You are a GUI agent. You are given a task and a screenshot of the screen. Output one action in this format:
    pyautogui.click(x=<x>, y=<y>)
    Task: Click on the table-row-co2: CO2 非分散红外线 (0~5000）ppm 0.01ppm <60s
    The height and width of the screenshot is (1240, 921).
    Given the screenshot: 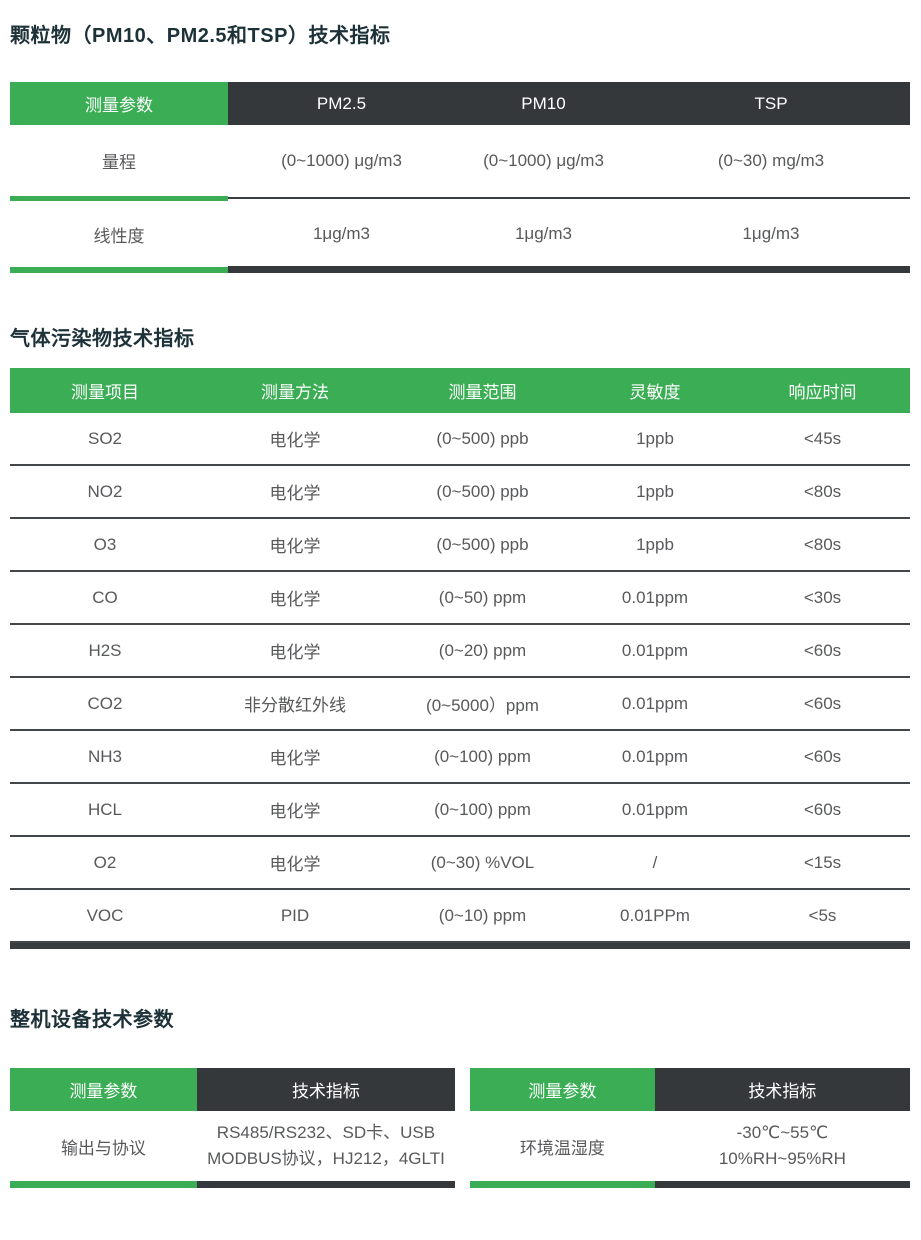 What is the action you would take?
    pyautogui.click(x=460, y=704)
    